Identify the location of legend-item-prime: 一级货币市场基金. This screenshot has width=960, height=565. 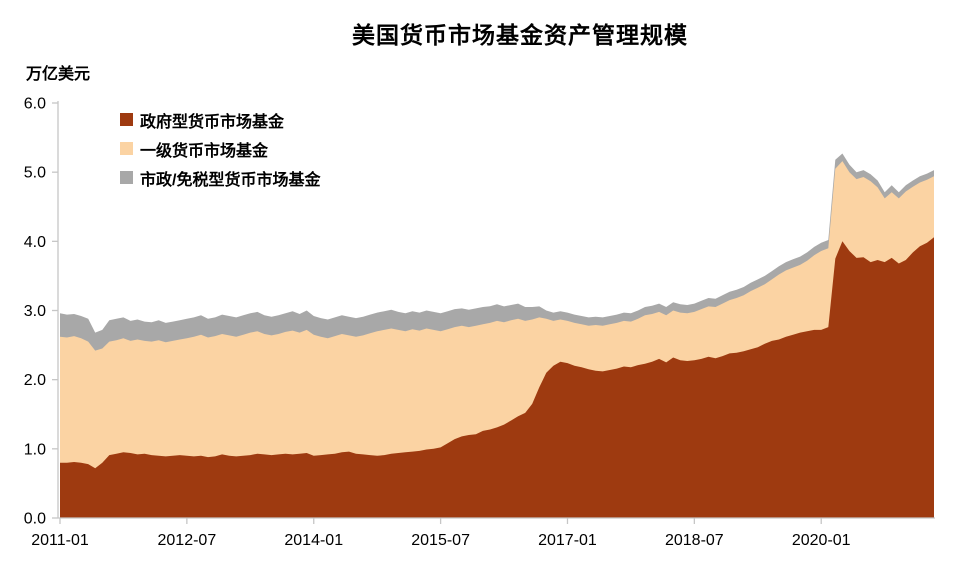
(220, 148).